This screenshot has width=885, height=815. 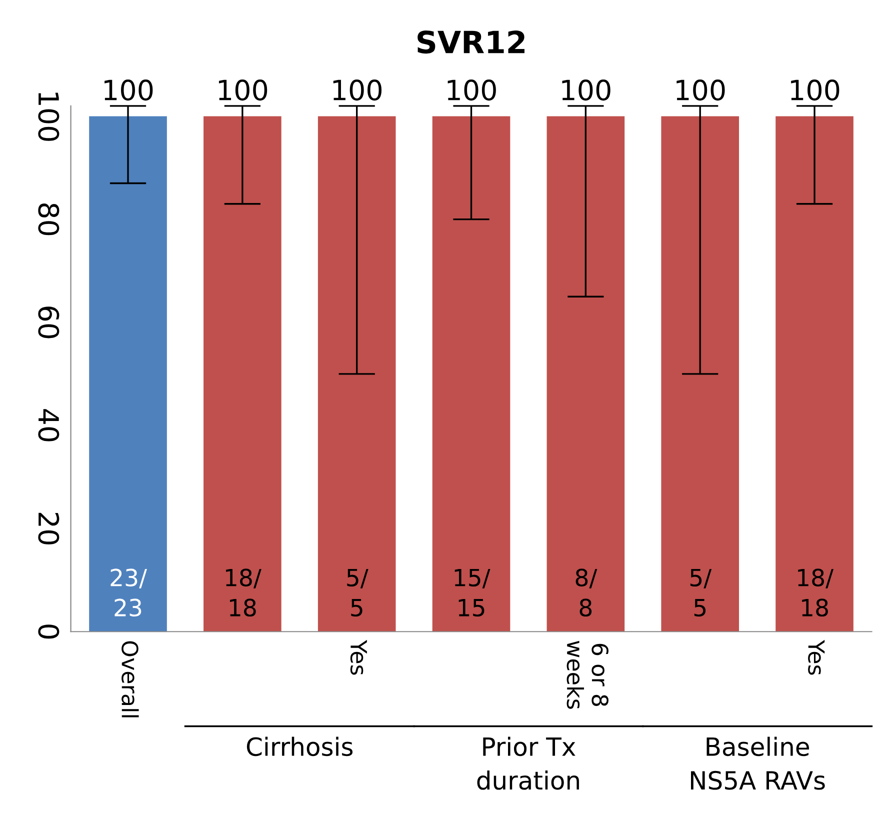 I want to click on y-tick-label: 80, so click(x=49, y=220).